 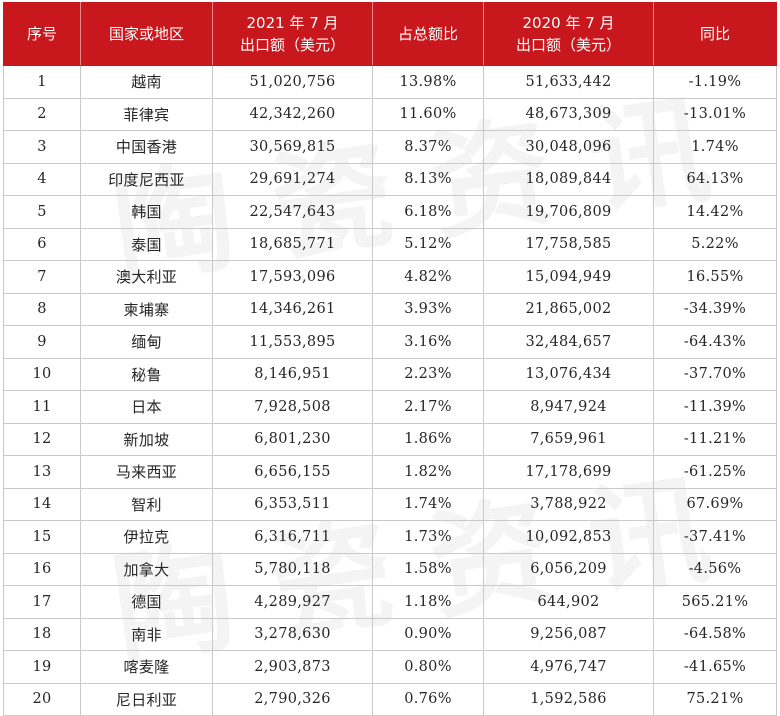 I want to click on cell-yoy: 67.69%, so click(x=715, y=504).